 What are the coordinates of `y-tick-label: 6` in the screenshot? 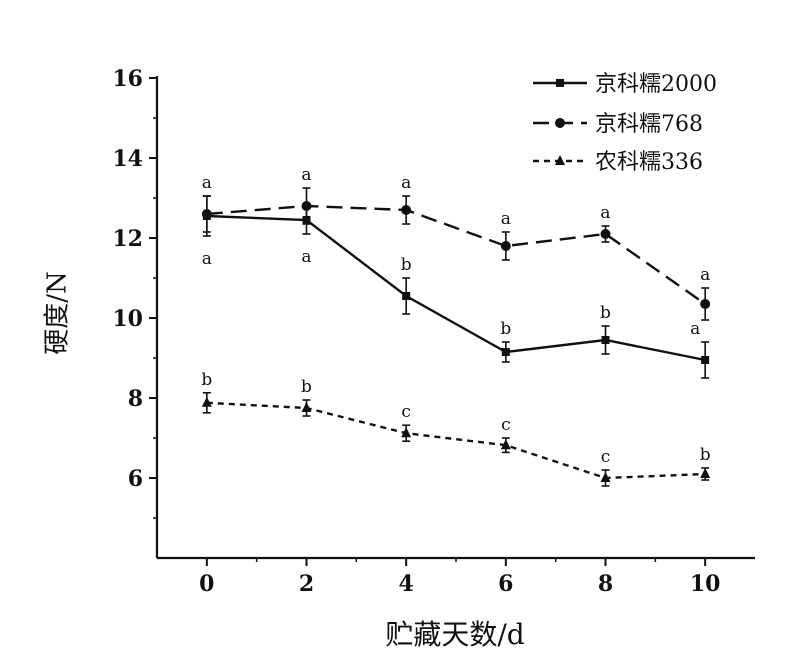 It's located at (135, 479).